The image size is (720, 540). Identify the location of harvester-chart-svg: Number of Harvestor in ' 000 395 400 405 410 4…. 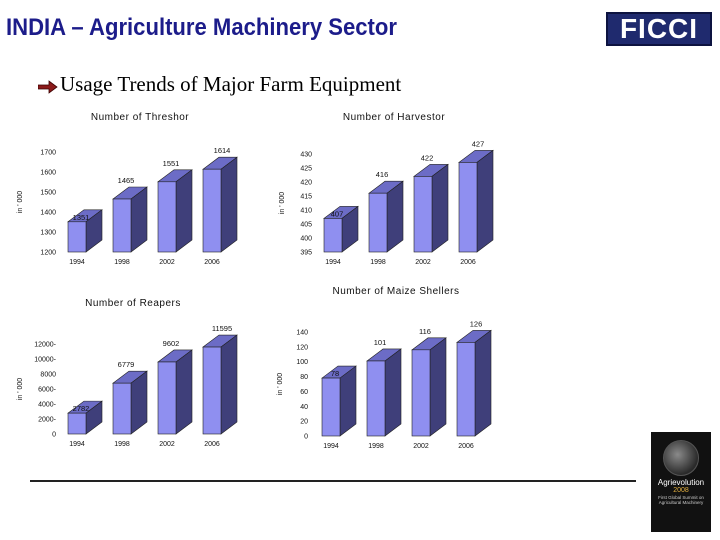
(386, 189).